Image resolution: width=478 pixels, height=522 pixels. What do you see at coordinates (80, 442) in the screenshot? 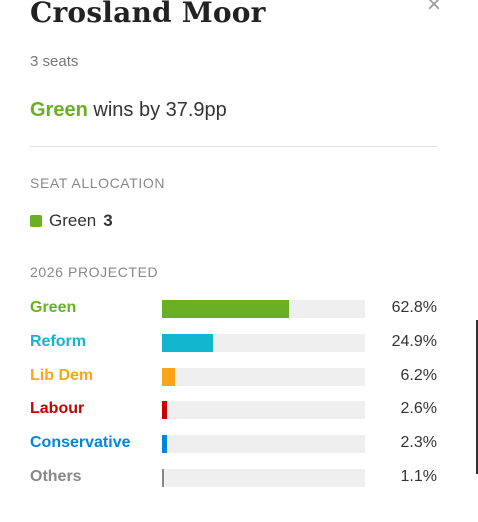
I see `projection-party-label: Conservative` at bounding box center [80, 442].